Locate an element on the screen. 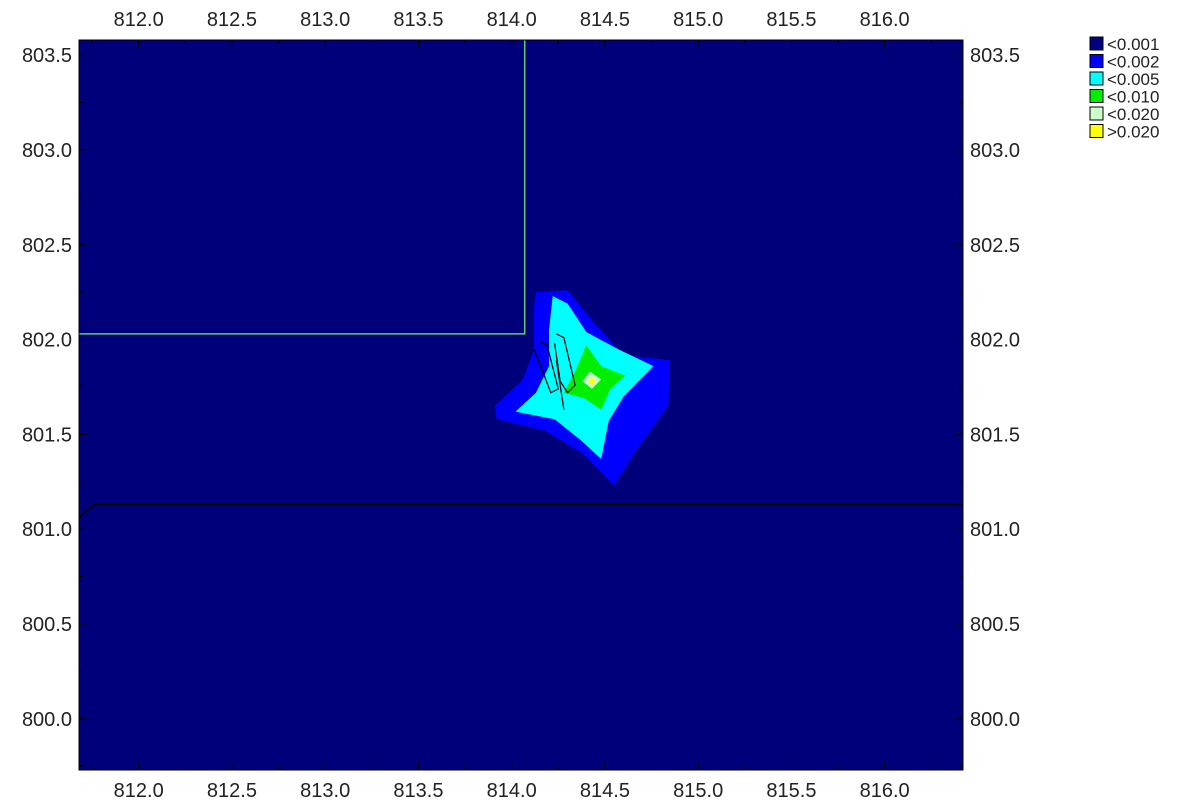  y-tick-label-right: 803.5 is located at coordinates (995, 56).